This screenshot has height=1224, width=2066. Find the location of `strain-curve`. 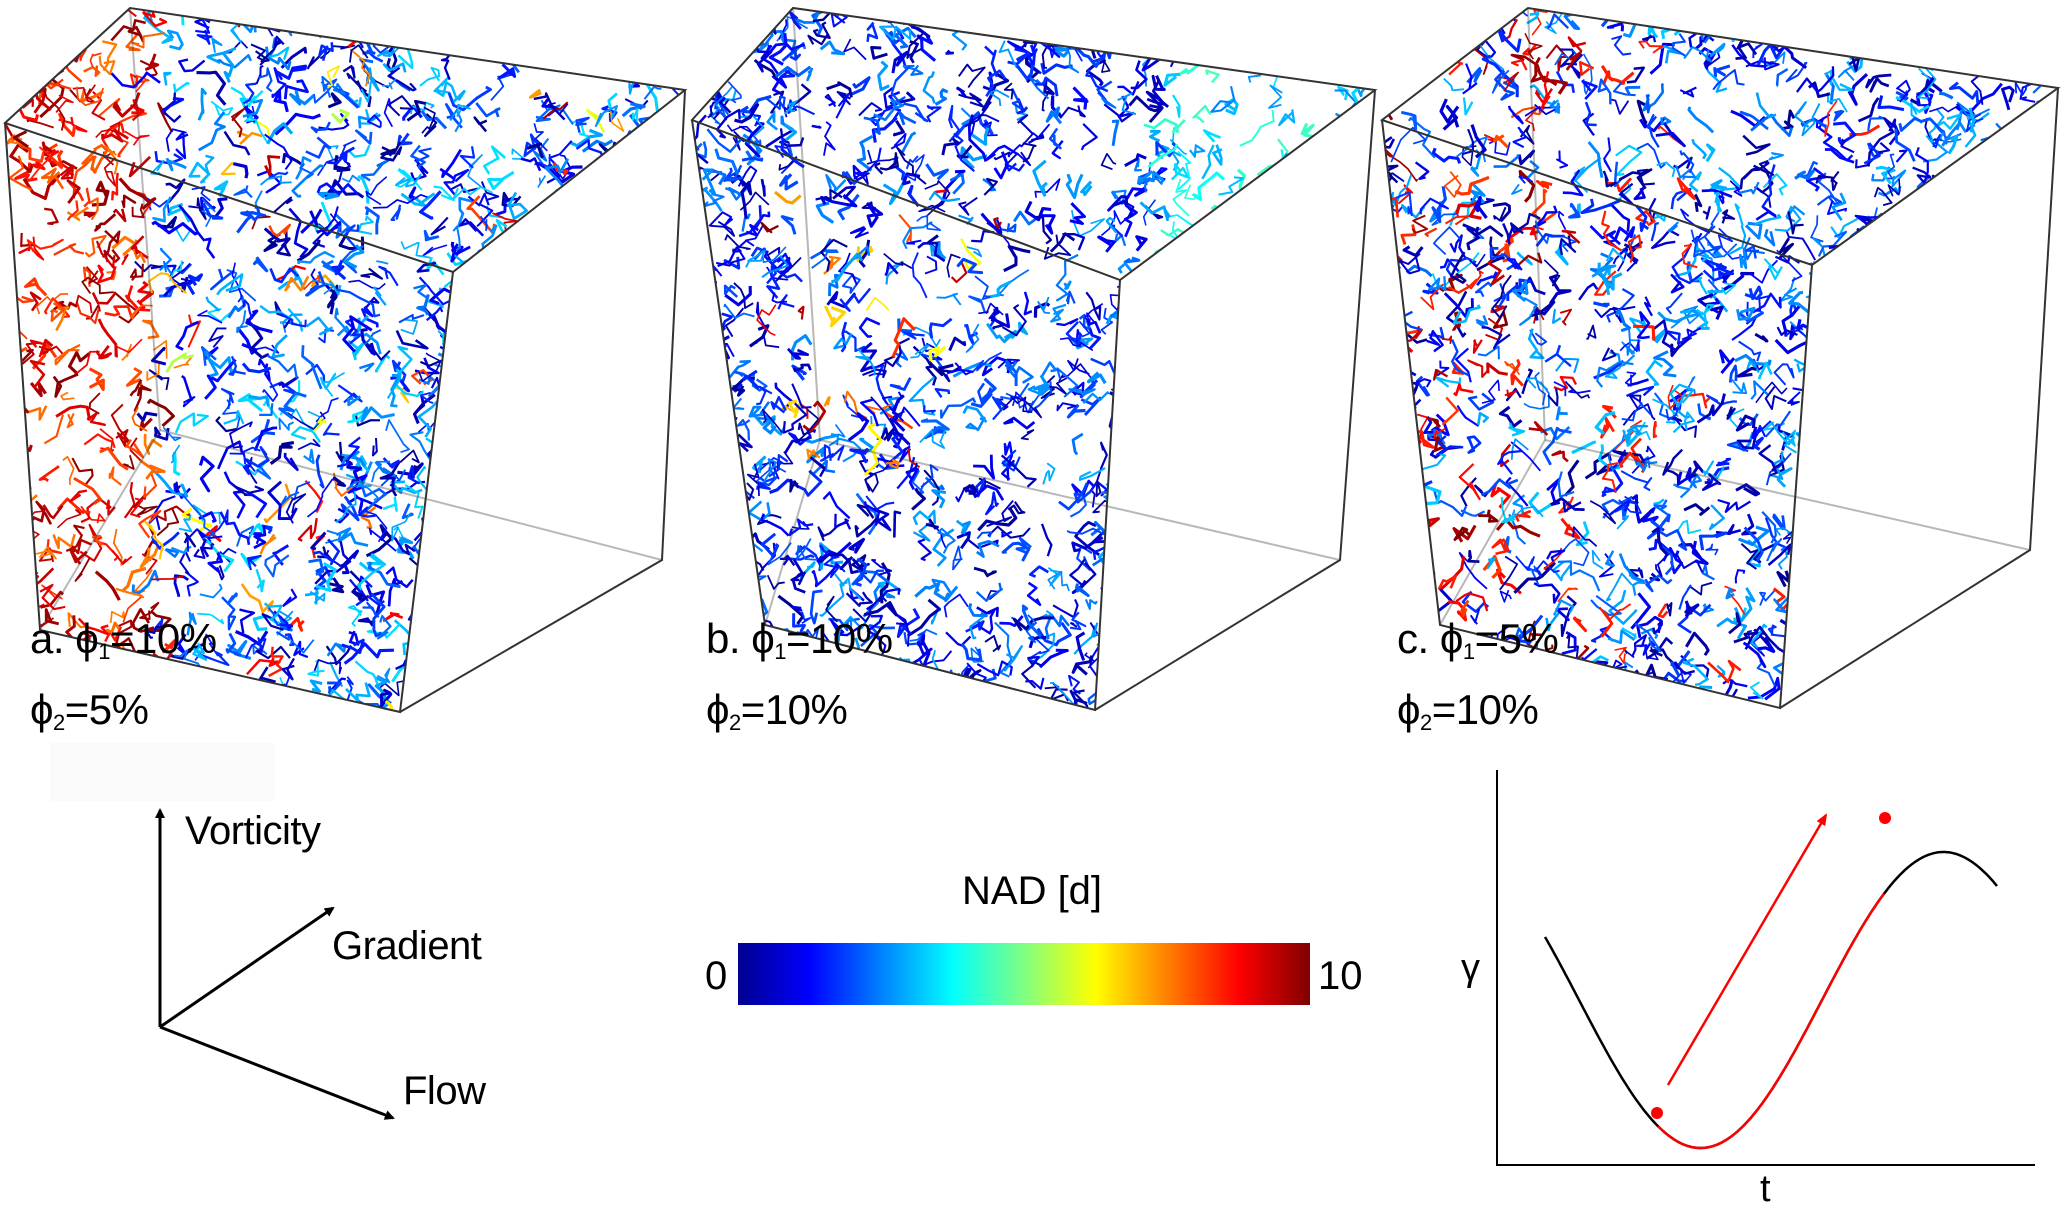

strain-curve is located at coordinates (1770, 1000).